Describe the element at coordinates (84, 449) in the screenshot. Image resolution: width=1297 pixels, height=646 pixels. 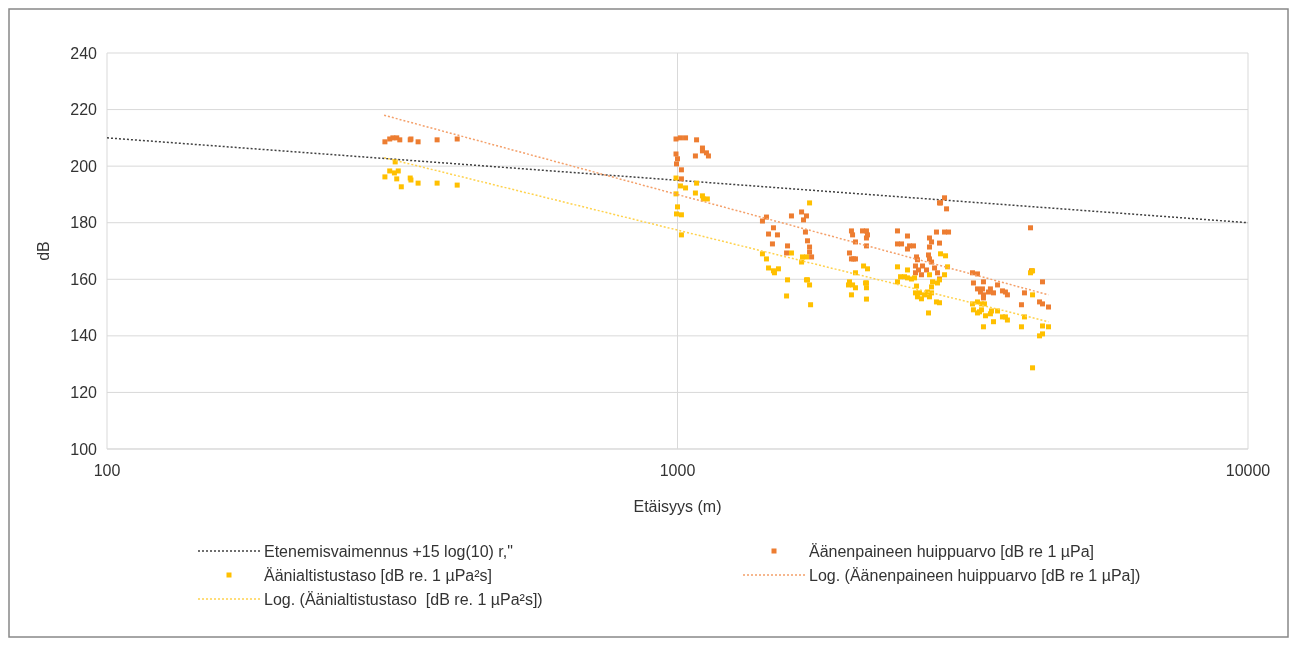
I see `y-tick-label: 100` at that location.